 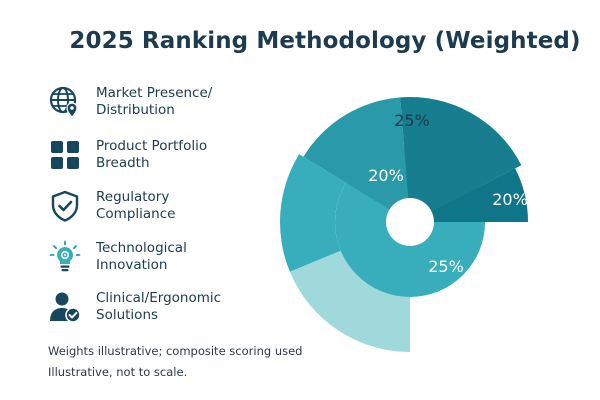 What do you see at coordinates (65, 307) in the screenshot?
I see `user-check-icon` at bounding box center [65, 307].